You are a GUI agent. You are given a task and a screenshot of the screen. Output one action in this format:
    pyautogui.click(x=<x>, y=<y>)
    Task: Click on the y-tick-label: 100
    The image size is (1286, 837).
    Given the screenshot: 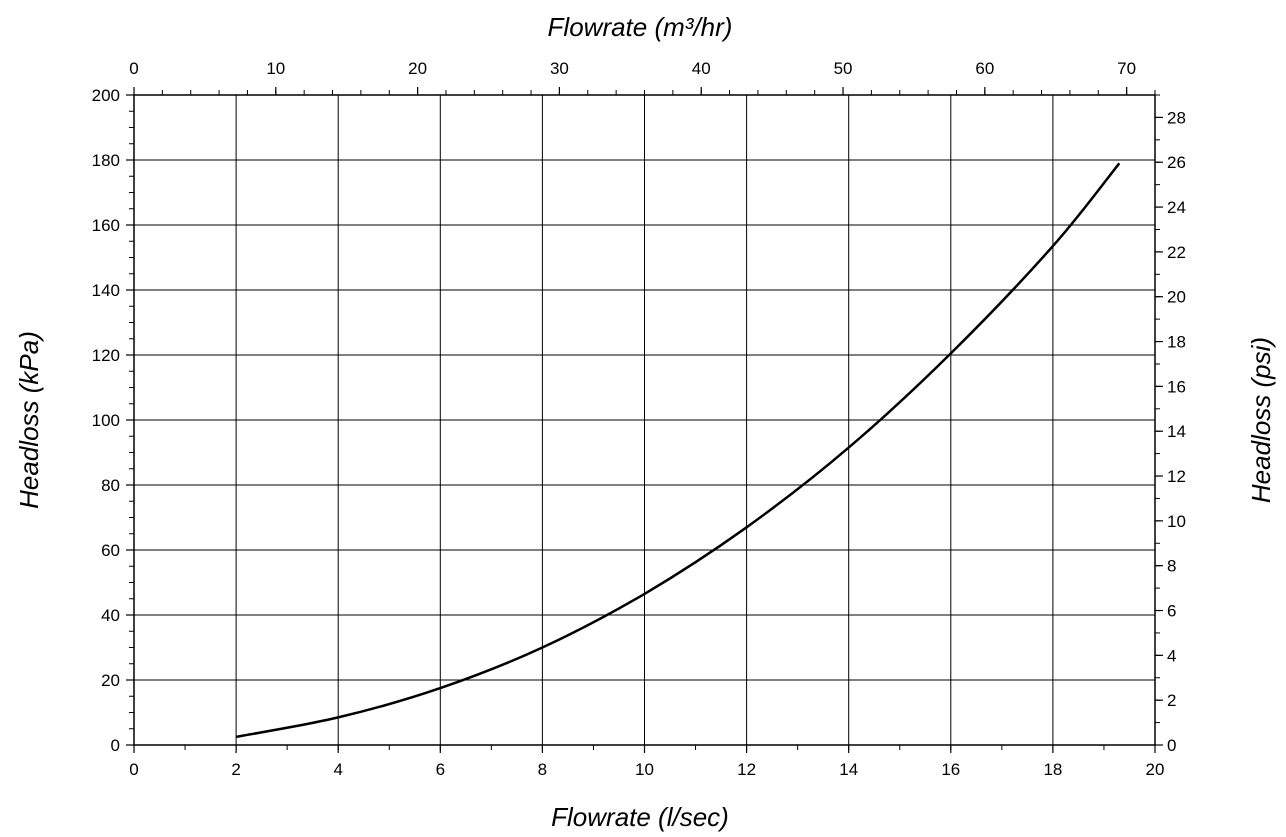 What is the action you would take?
    pyautogui.click(x=106, y=420)
    